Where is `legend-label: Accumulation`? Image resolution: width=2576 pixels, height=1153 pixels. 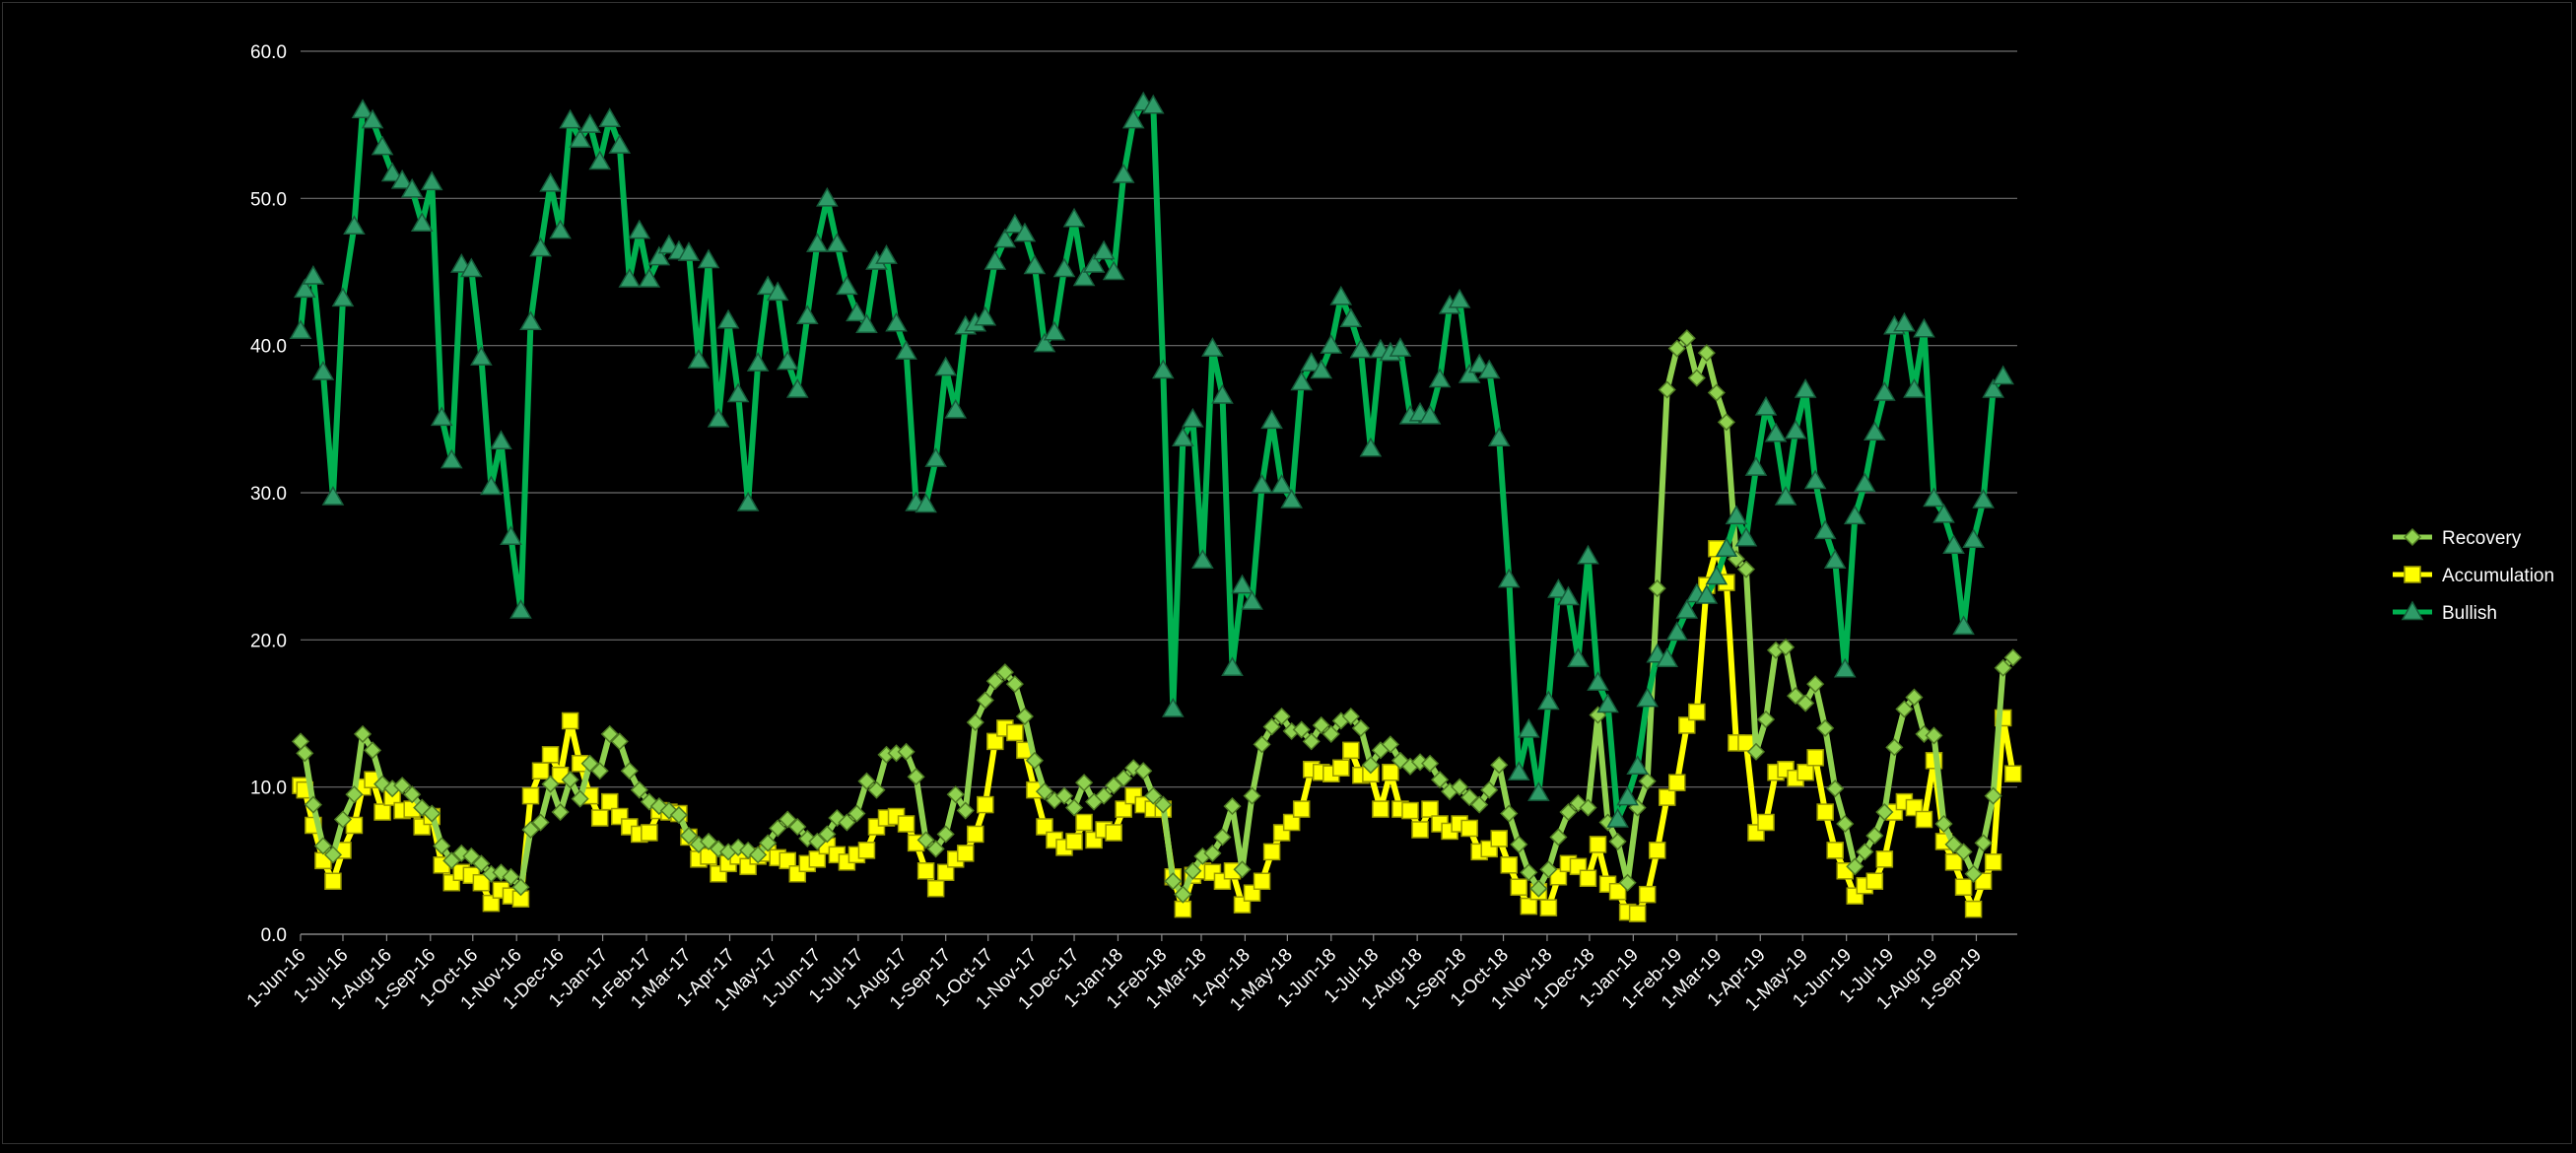
legend-label: Accumulation is located at coordinates (2498, 576).